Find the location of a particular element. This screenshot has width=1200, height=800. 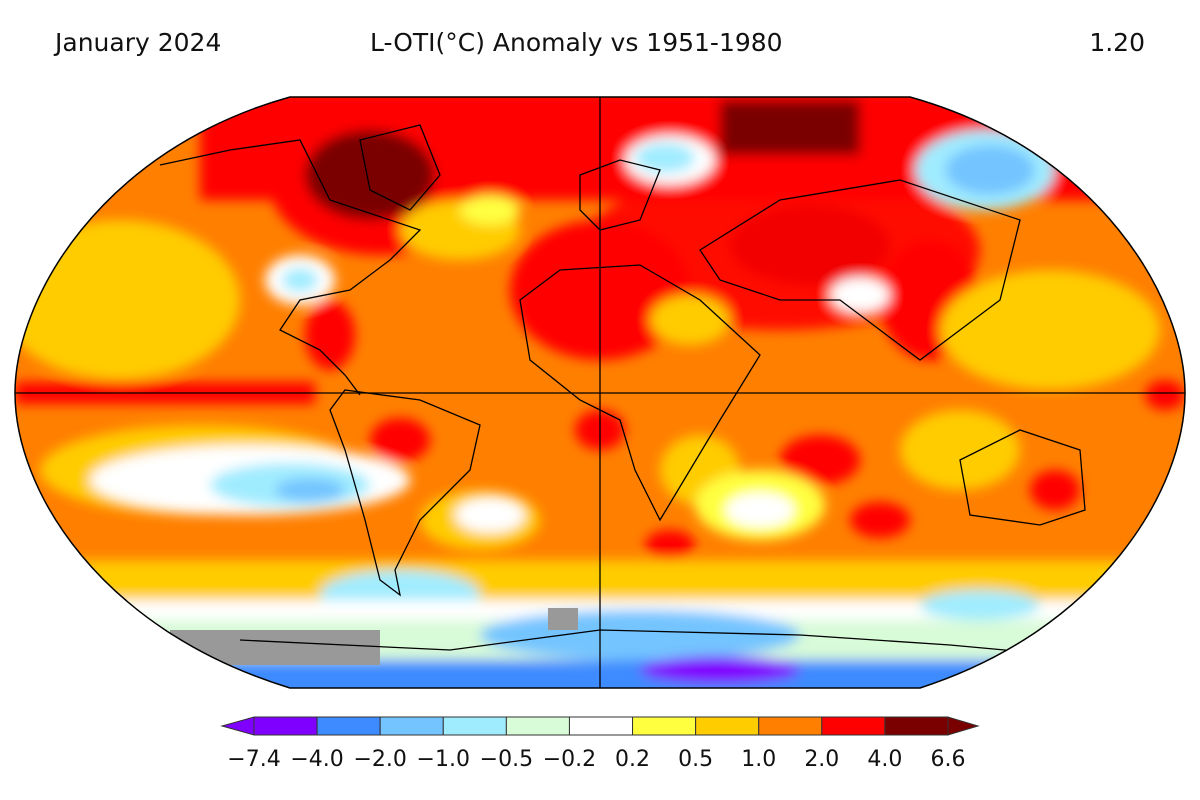

map-date: January 2024 is located at coordinates (138, 42).